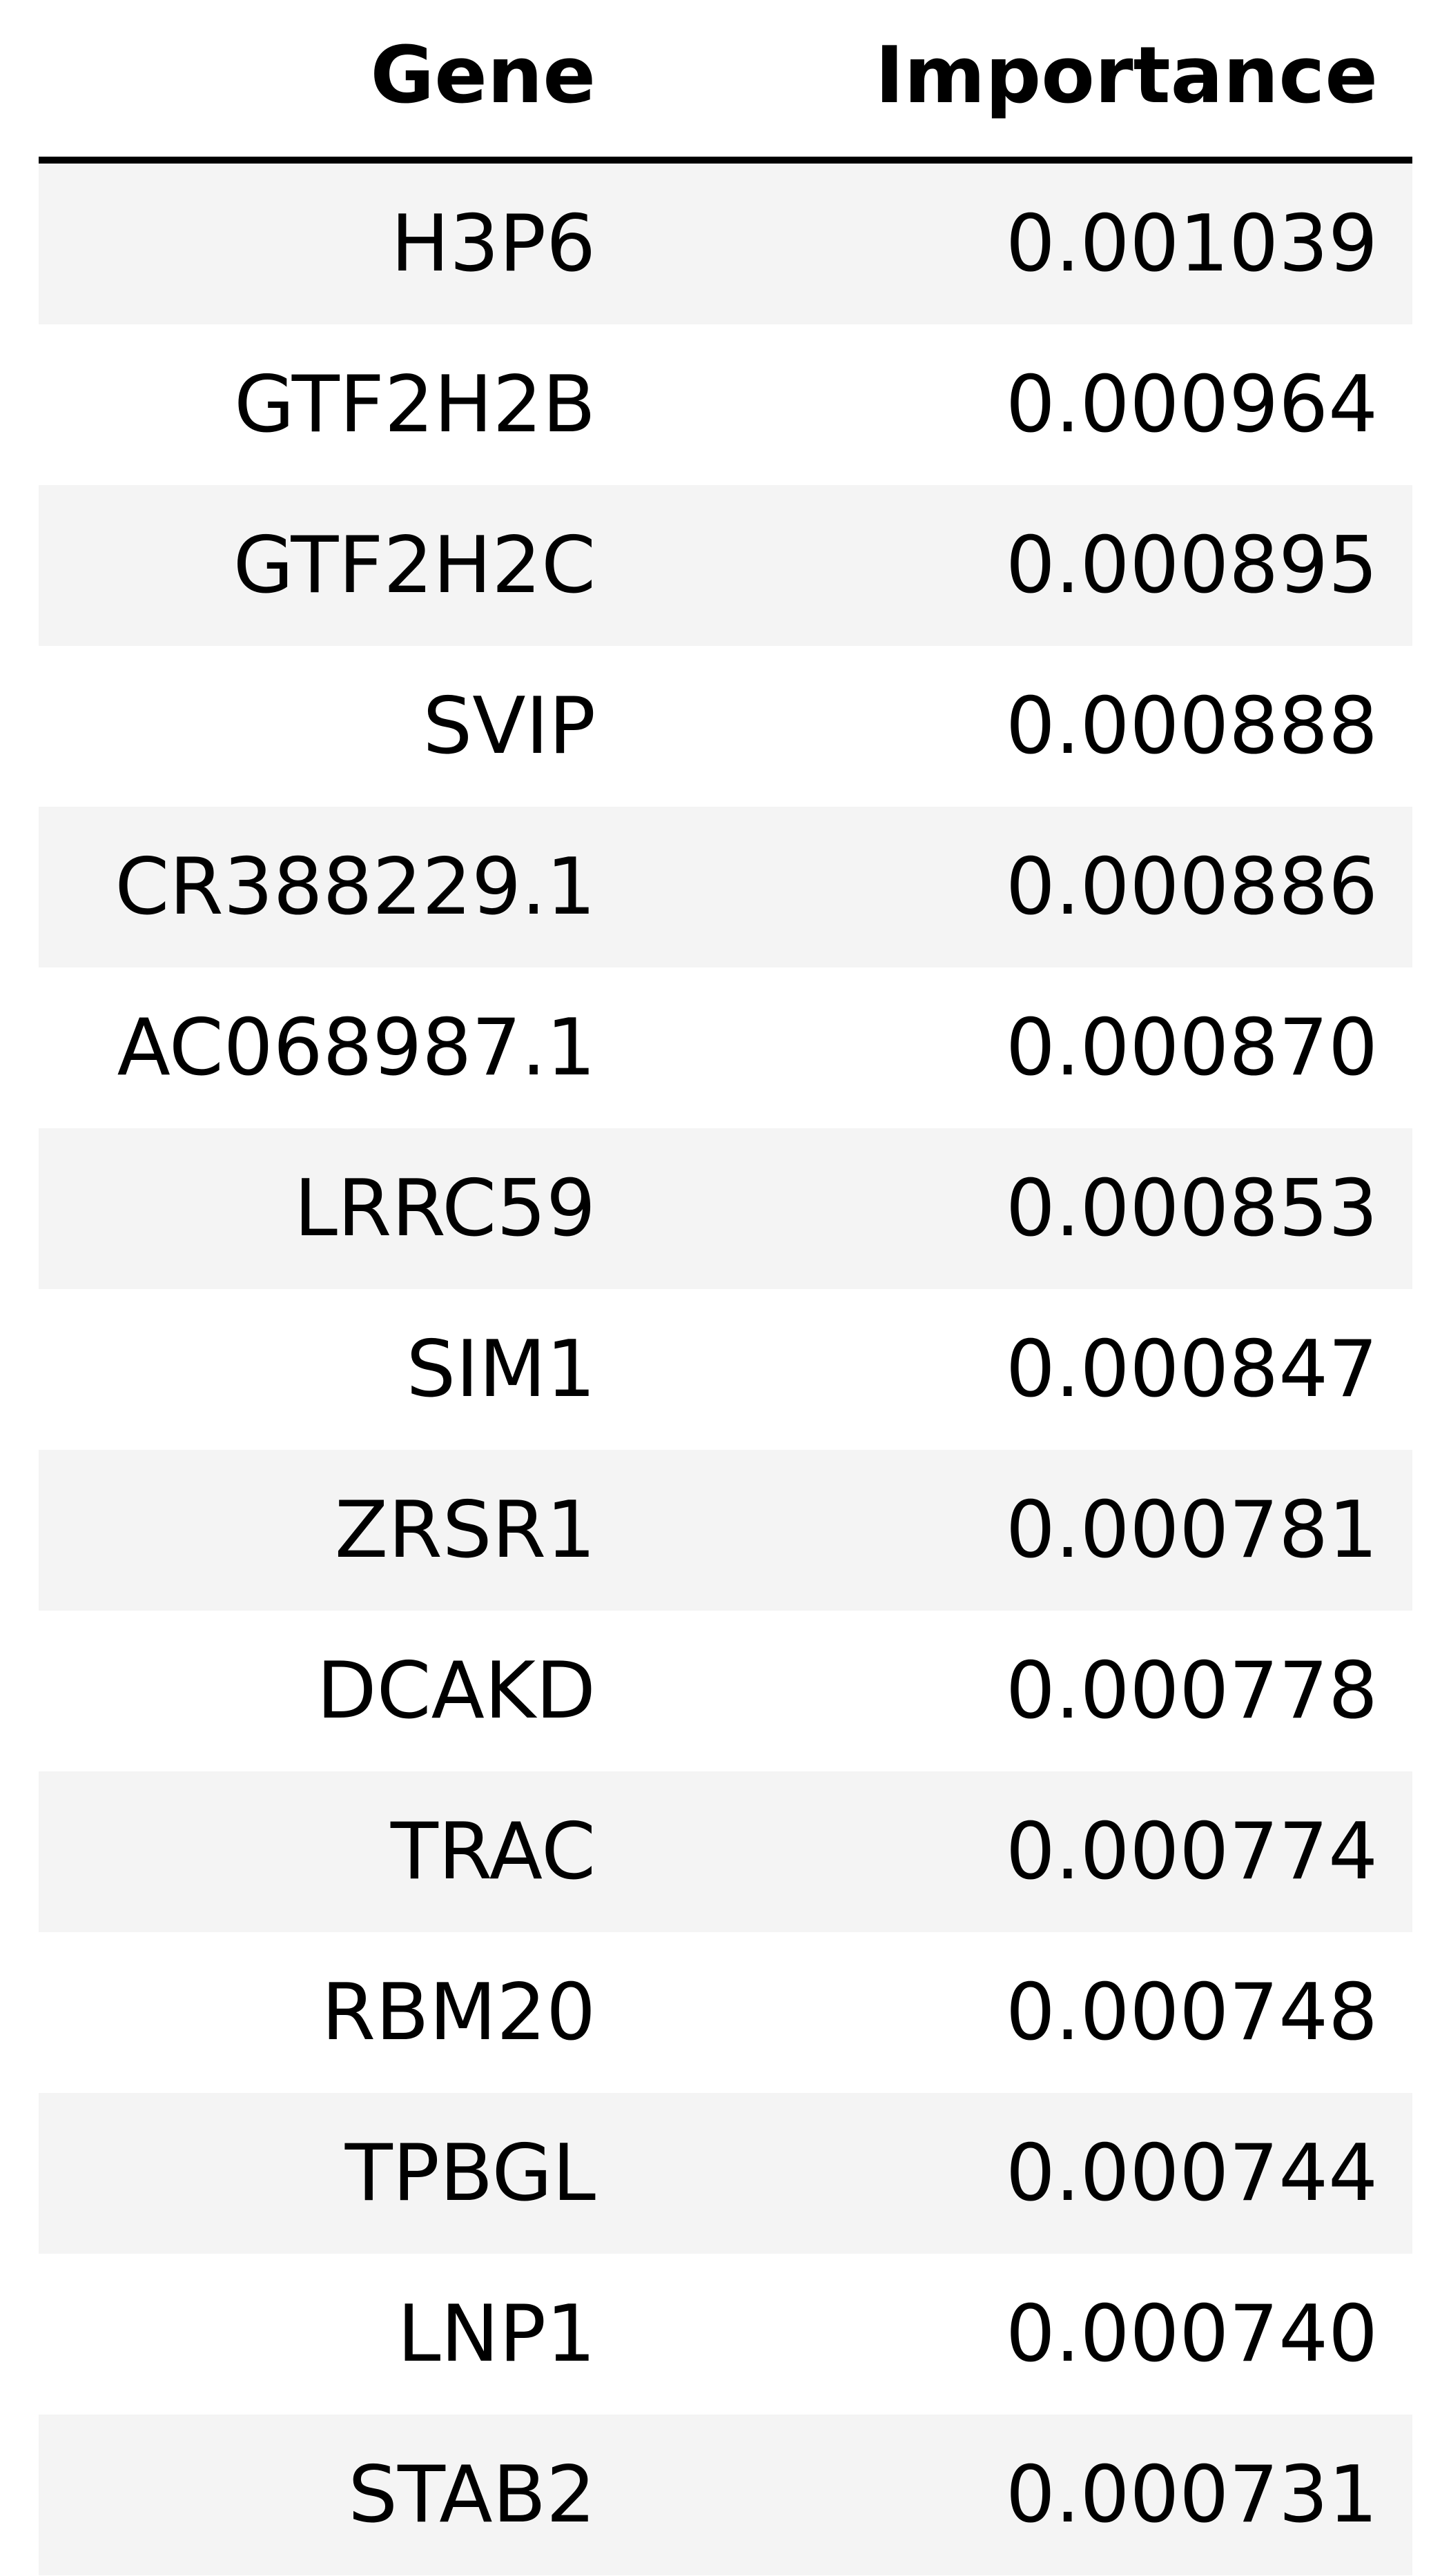 The image size is (1451, 2576). What do you see at coordinates (725, 404) in the screenshot?
I see `table-row: GTF2H2B 0.000964` at bounding box center [725, 404].